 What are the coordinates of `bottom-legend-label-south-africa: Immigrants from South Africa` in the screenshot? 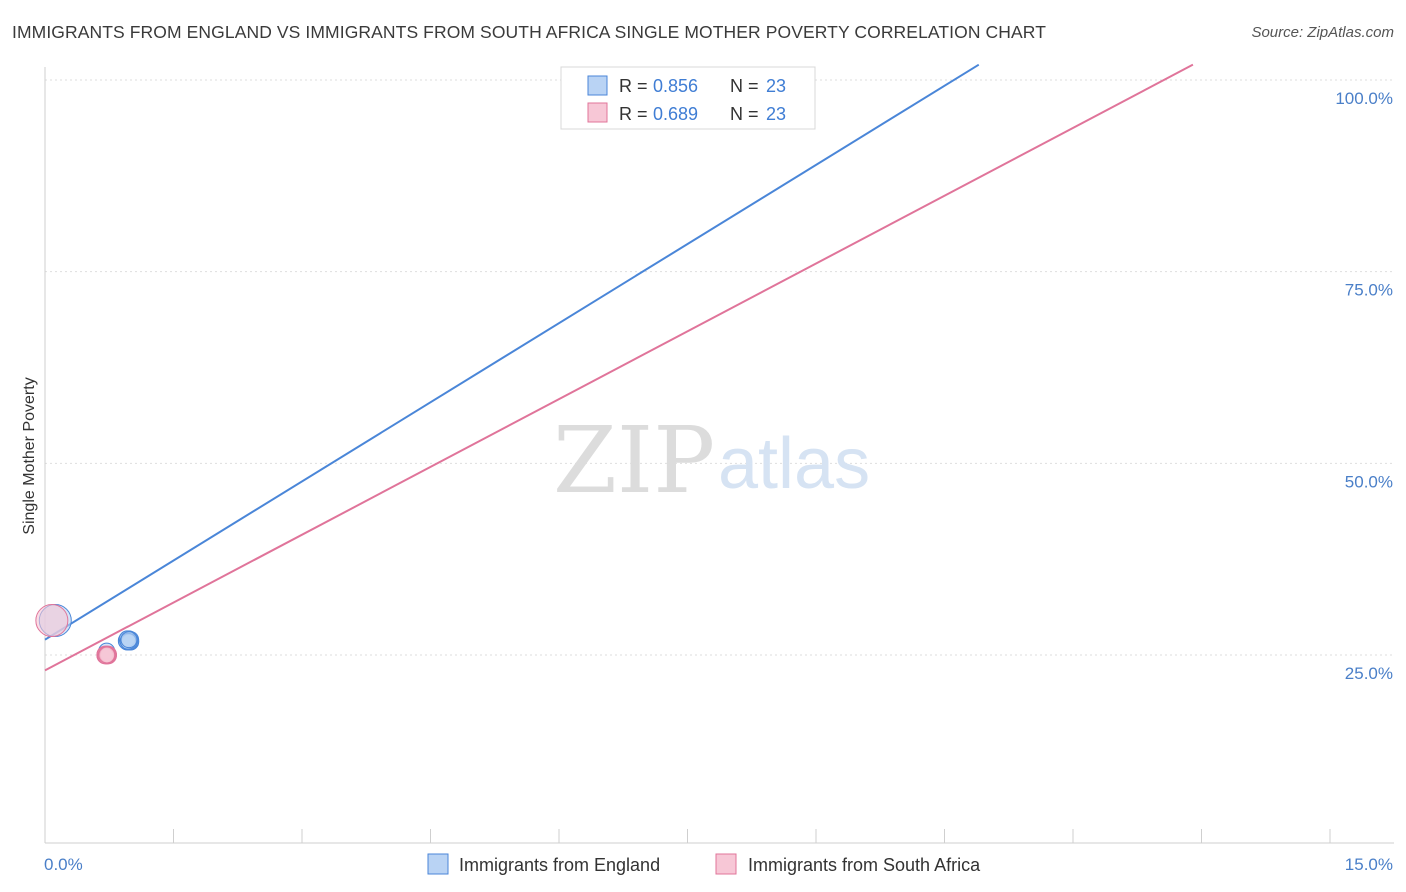 It's located at (864, 865).